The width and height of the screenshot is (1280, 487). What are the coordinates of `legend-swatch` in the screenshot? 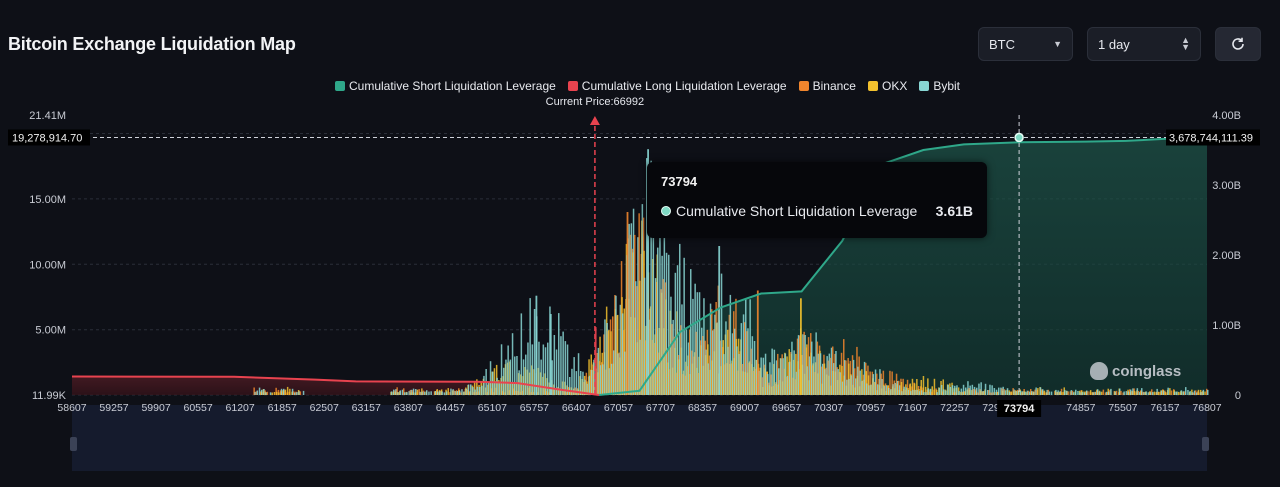 It's located at (572, 86).